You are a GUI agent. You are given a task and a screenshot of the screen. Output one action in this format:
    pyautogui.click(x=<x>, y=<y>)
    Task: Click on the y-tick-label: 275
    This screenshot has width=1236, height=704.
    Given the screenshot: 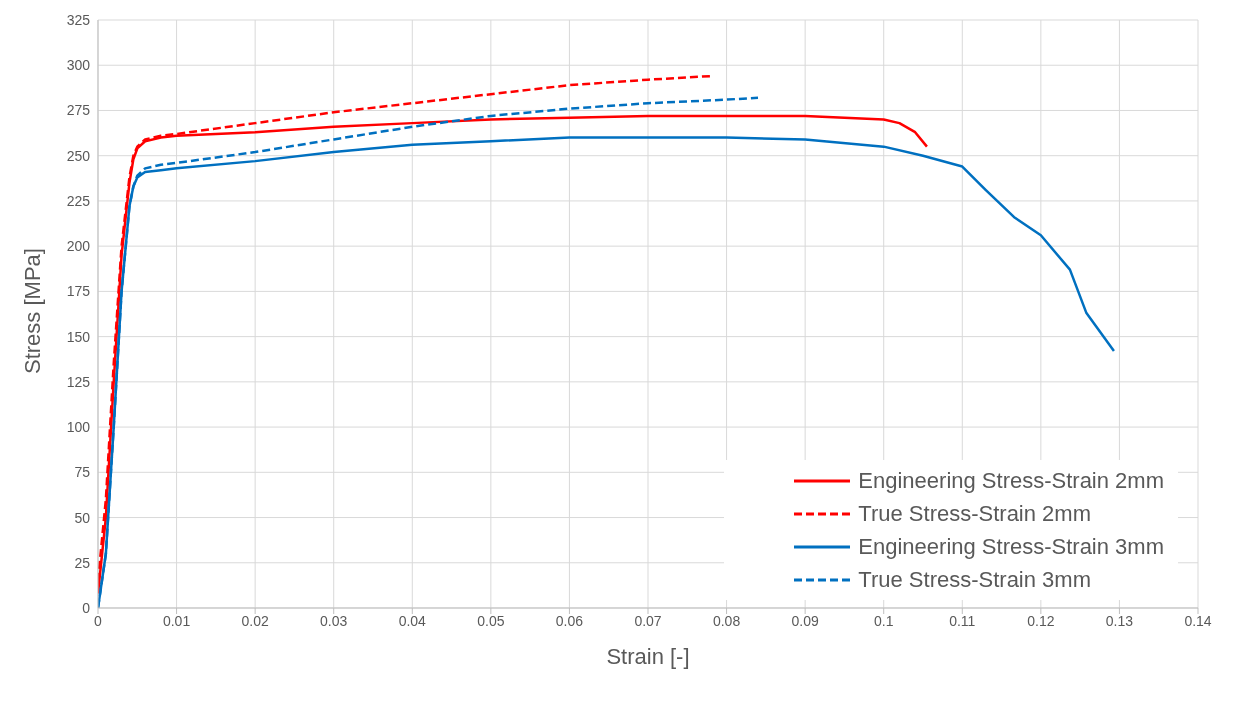 What is the action you would take?
    pyautogui.click(x=78, y=110)
    